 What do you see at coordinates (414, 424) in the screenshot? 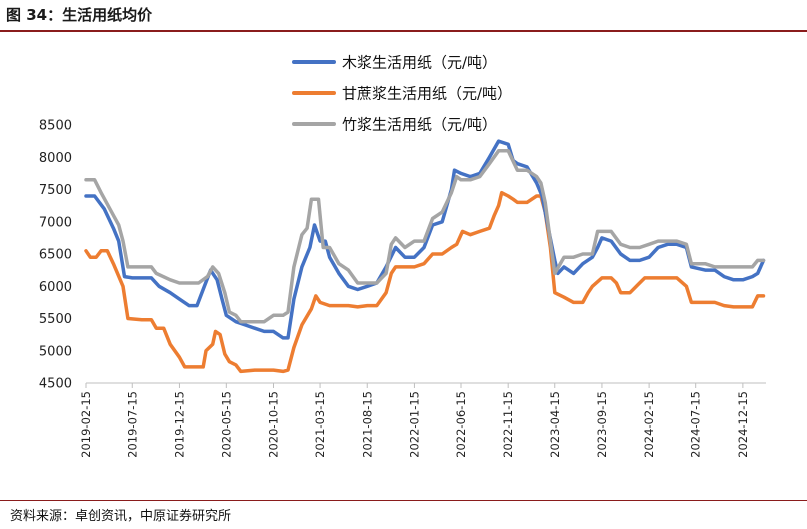
I see `x-tick-label: 2022-01-15` at bounding box center [414, 424].